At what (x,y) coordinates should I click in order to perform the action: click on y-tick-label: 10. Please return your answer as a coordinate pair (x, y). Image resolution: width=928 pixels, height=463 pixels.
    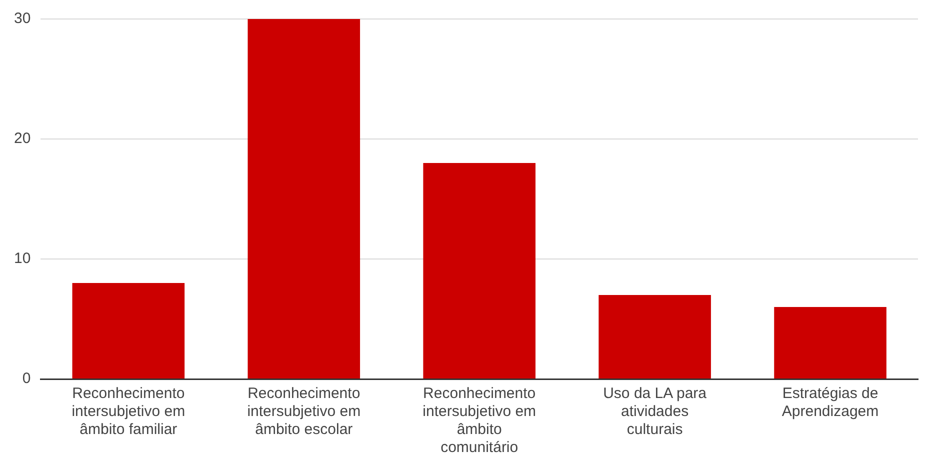
    Looking at the image, I should click on (22, 259).